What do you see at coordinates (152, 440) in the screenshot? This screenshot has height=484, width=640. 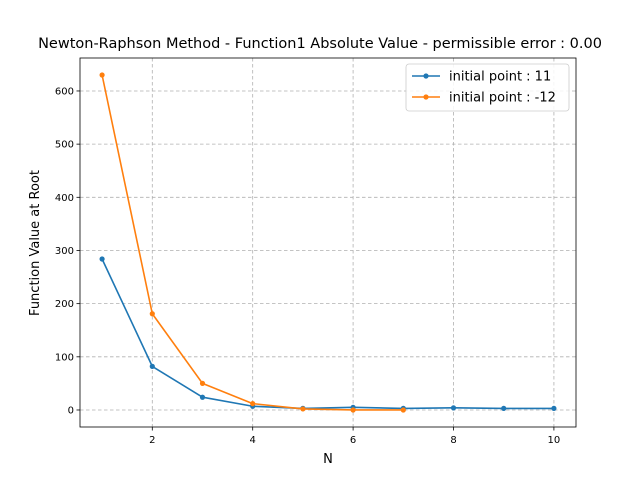 I see `x-tick-label: 2` at bounding box center [152, 440].